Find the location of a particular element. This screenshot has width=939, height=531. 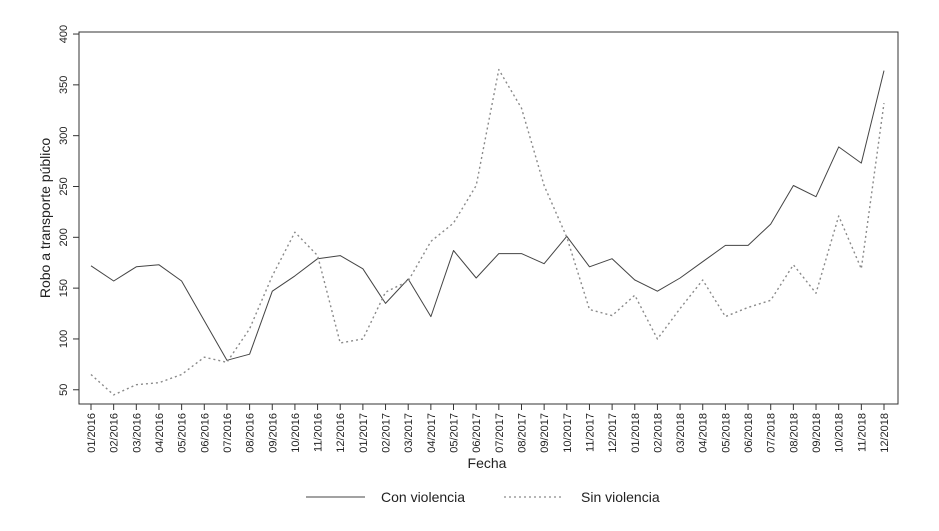

x-tick-label: 05/2016 is located at coordinates (183, 433).